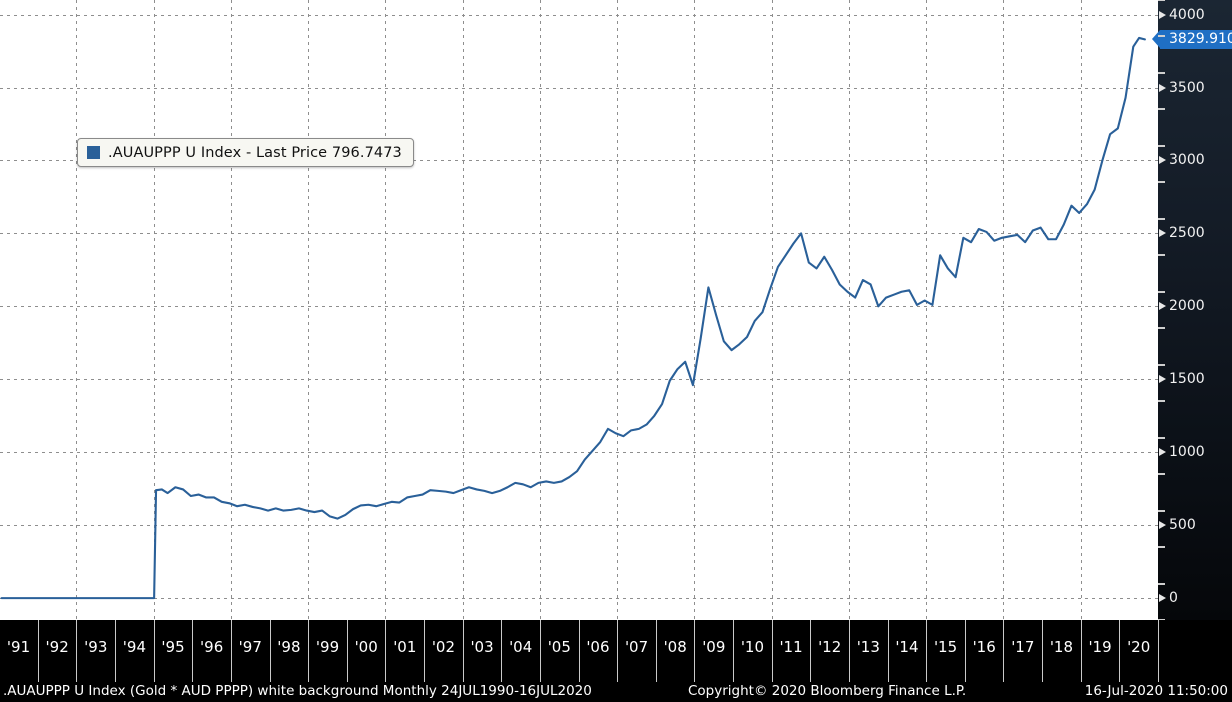 The image size is (1232, 702). I want to click on price-axis-tick-label: 3000, so click(1187, 160).